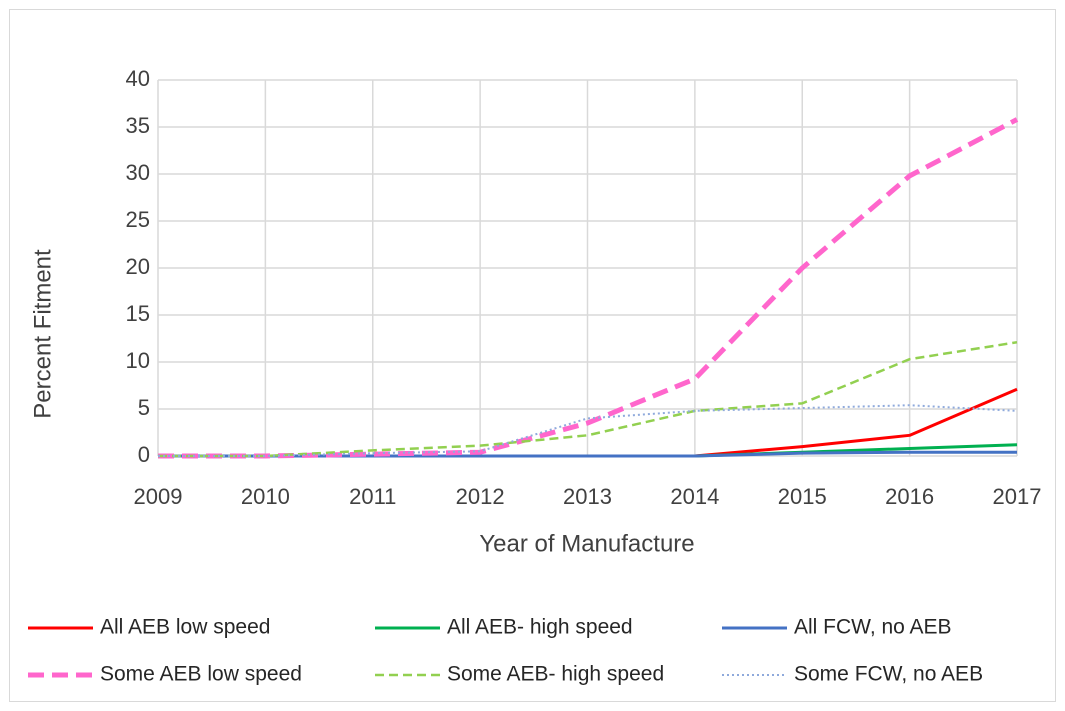 Image resolution: width=1065 pixels, height=711 pixels. I want to click on legend-label: Some AEB low speed, so click(201, 674).